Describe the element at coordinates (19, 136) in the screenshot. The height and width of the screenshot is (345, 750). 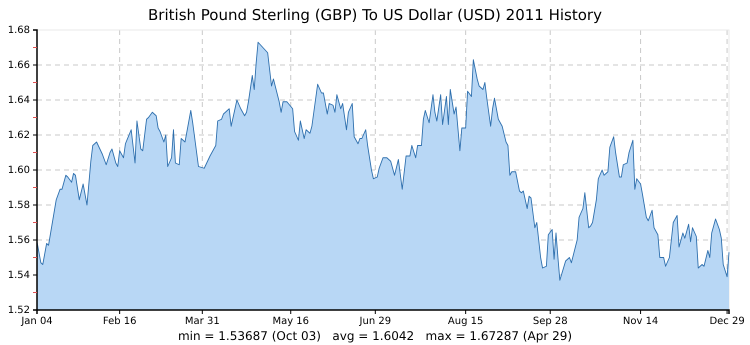
I see `y-tick-label: 1.62` at that location.